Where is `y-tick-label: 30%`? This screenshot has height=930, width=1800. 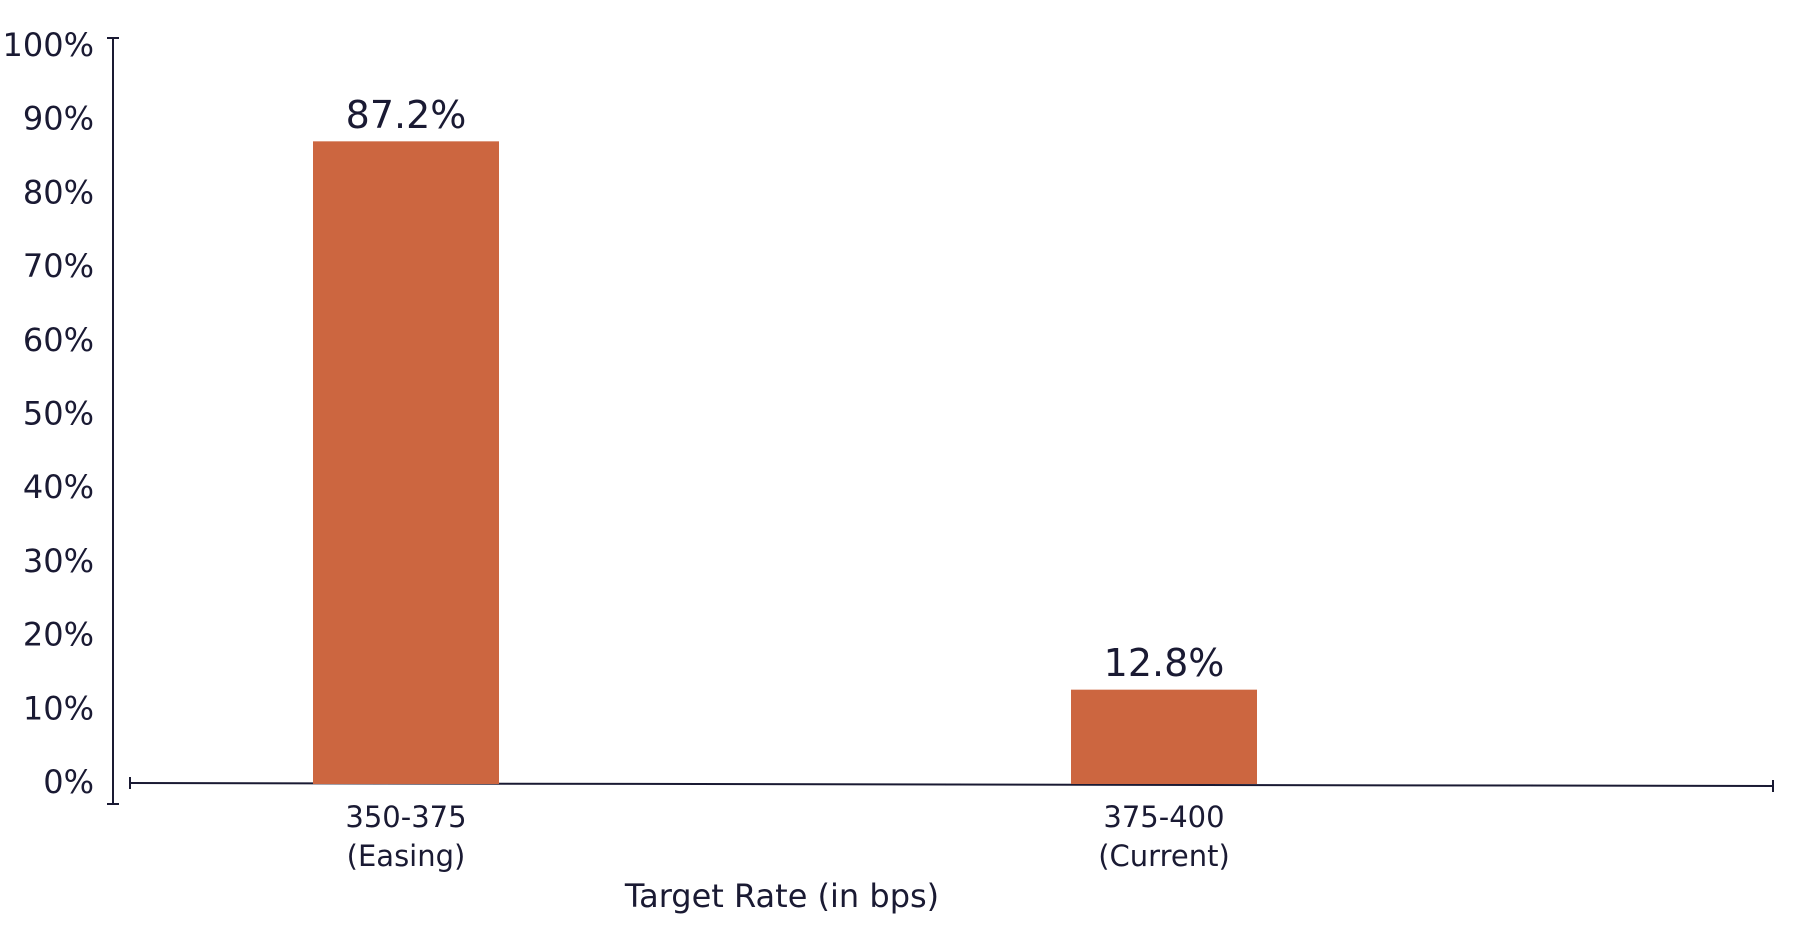
y-tick-label: 30% is located at coordinates (58, 561).